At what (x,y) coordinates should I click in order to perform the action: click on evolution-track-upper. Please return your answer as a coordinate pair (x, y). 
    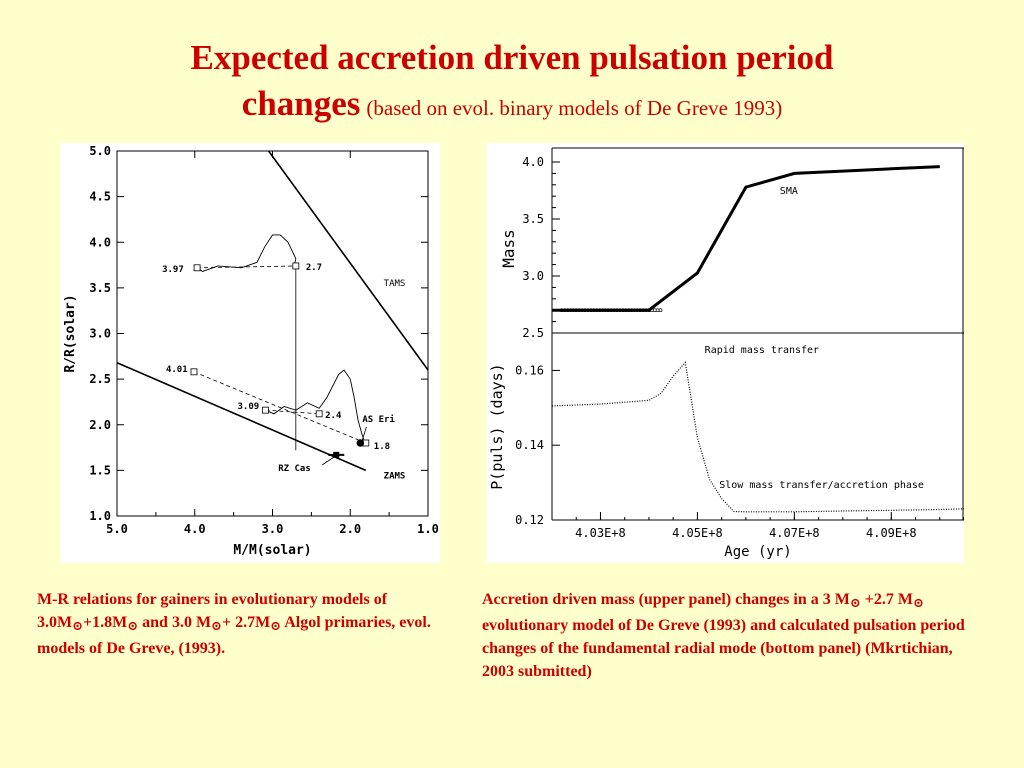
    Looking at the image, I should click on (246, 253).